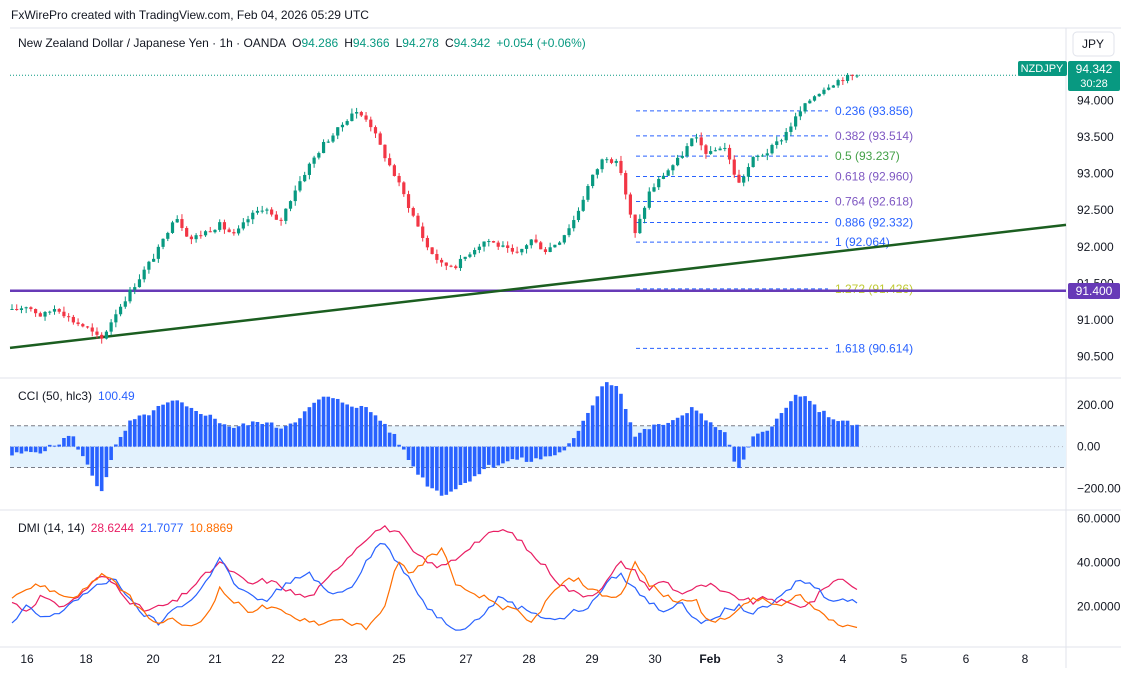 This screenshot has height=685, width=1121. What do you see at coordinates (904, 659) in the screenshot?
I see `time-tick-label: 5` at bounding box center [904, 659].